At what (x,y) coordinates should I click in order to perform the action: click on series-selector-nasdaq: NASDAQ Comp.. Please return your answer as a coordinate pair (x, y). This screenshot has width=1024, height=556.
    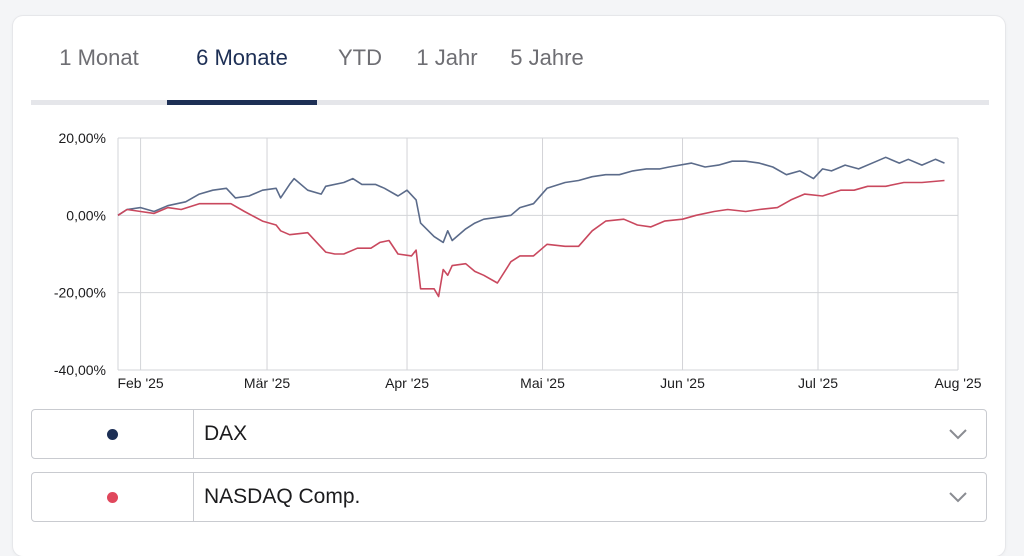
    Looking at the image, I should click on (509, 497).